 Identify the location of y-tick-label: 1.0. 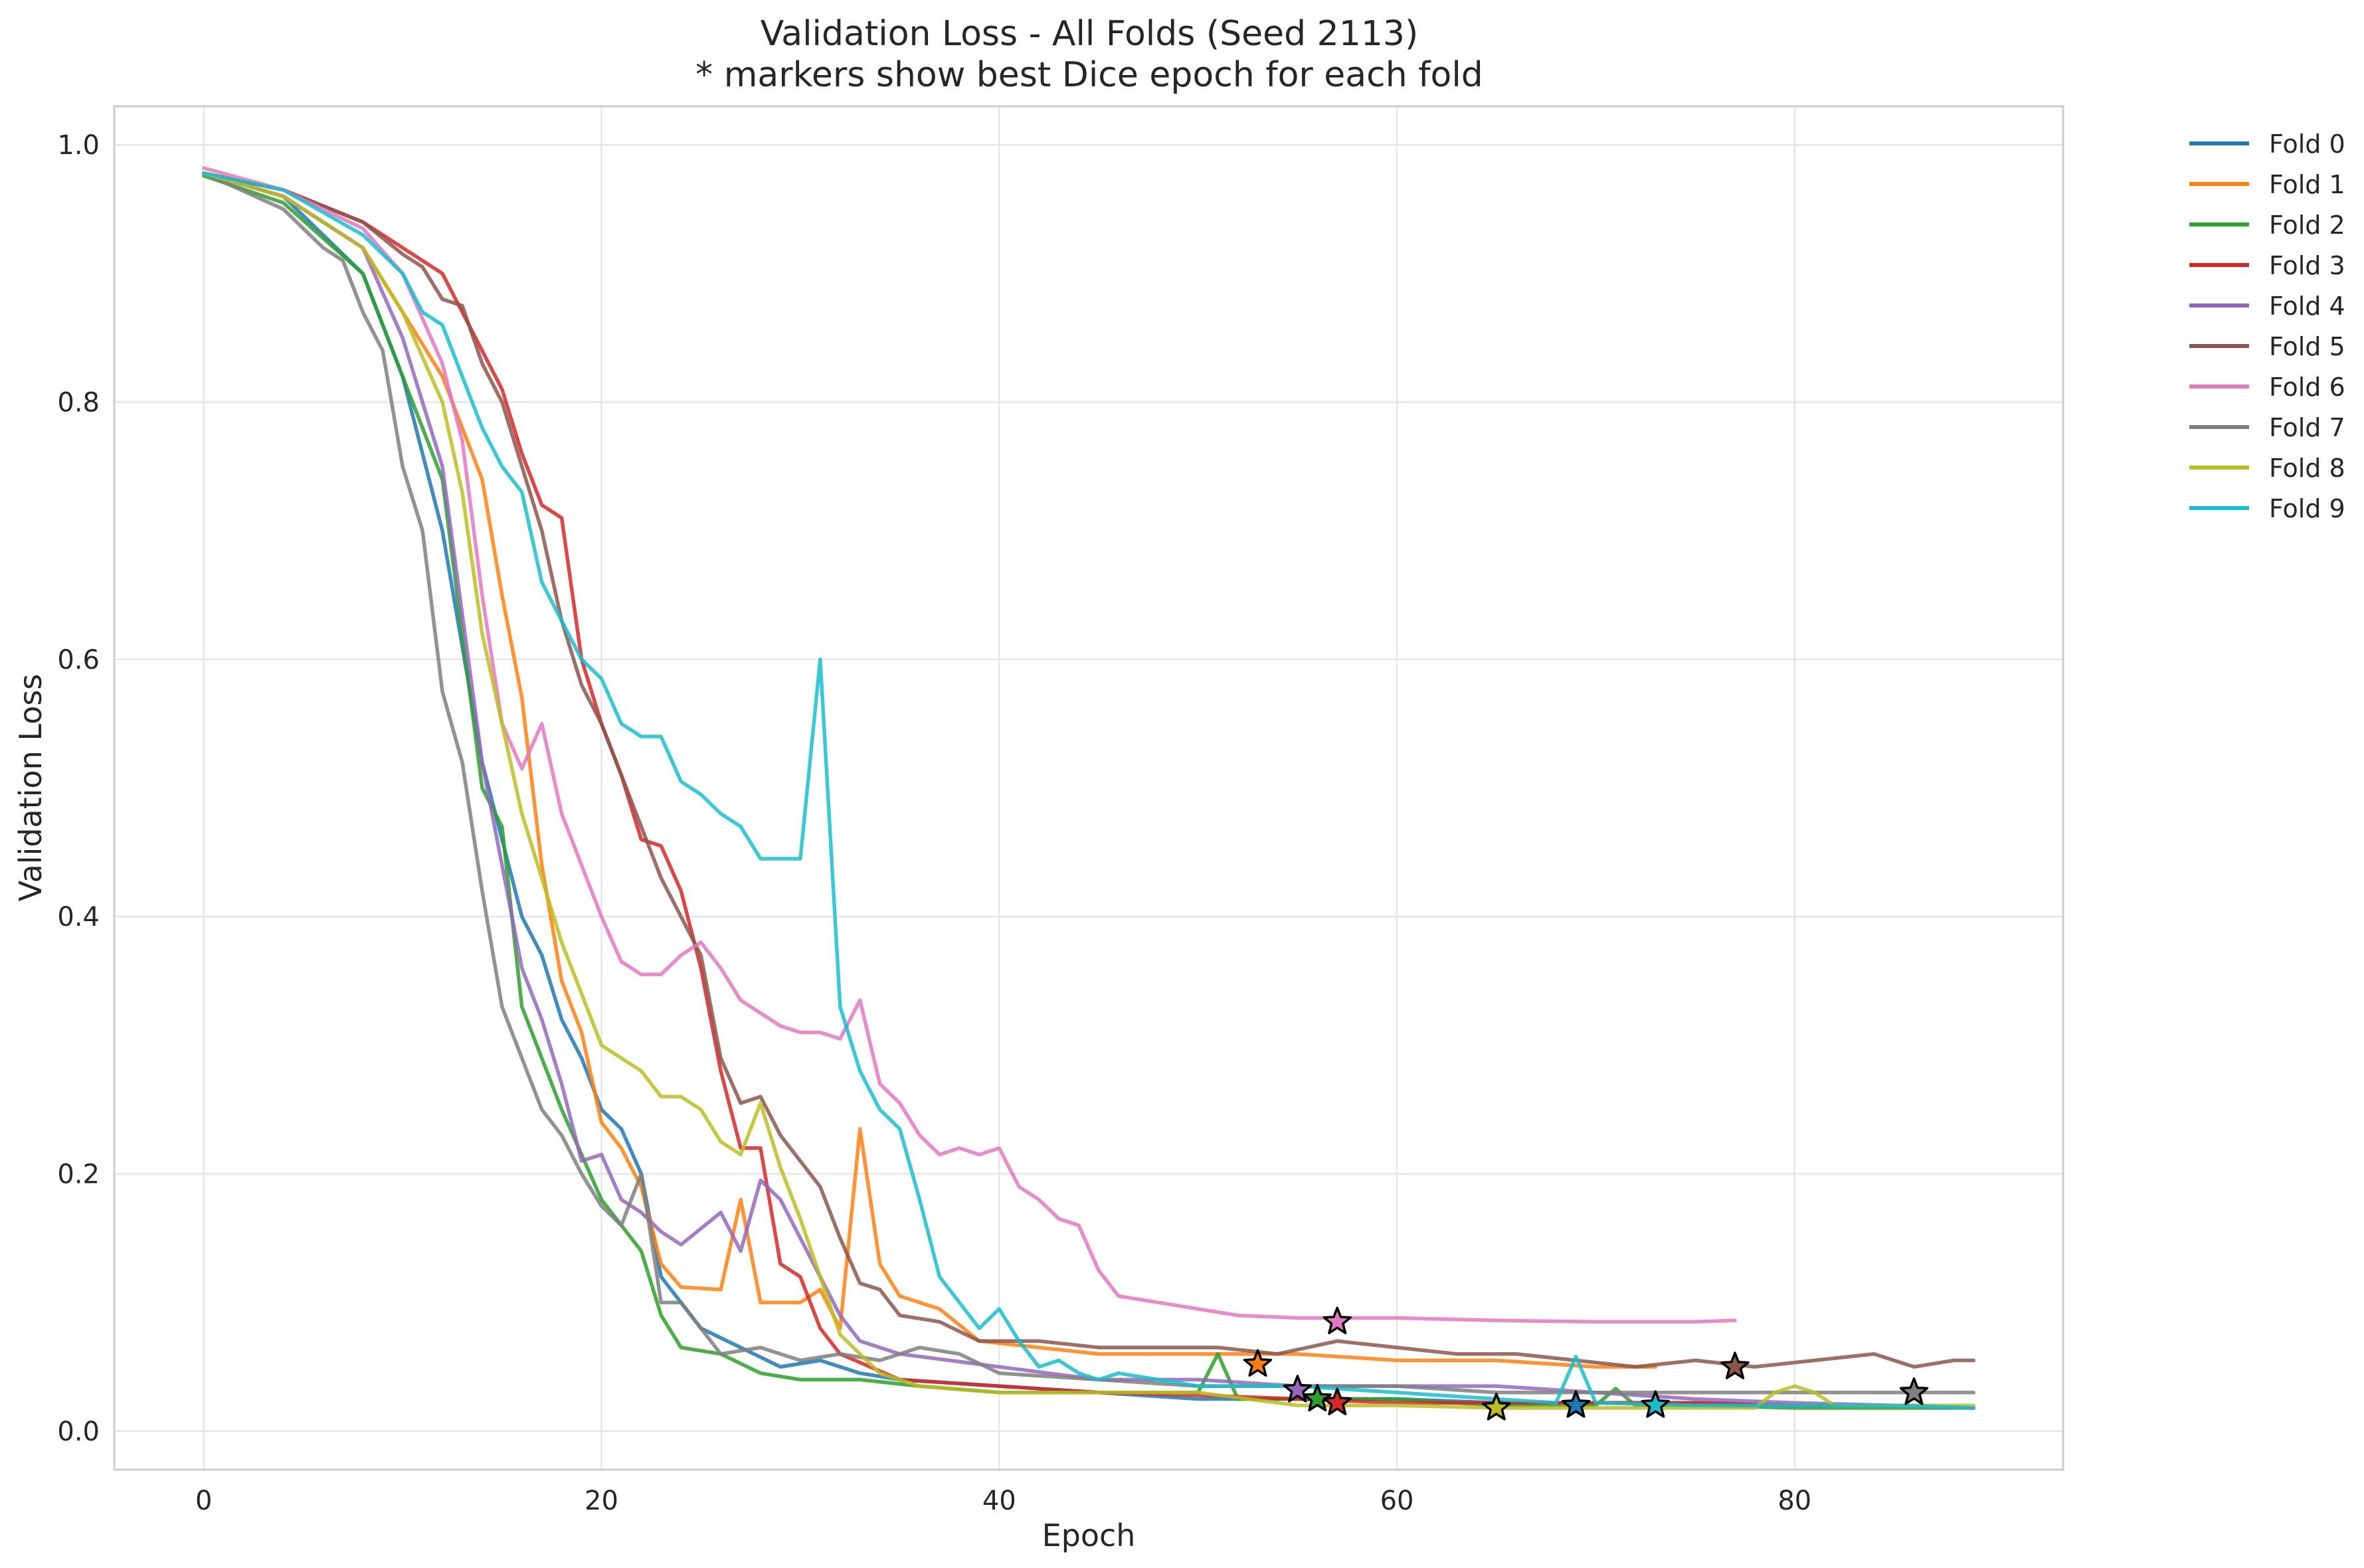
(78, 145).